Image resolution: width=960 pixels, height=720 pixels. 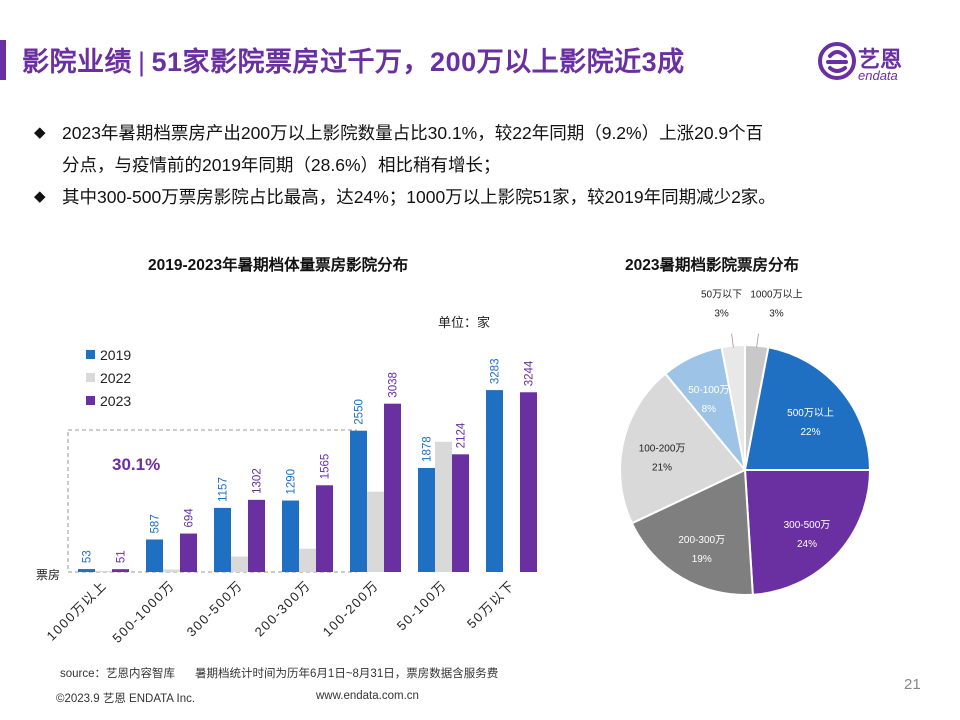 I want to click on pie-slice-label: 100-200万, so click(x=662, y=448).